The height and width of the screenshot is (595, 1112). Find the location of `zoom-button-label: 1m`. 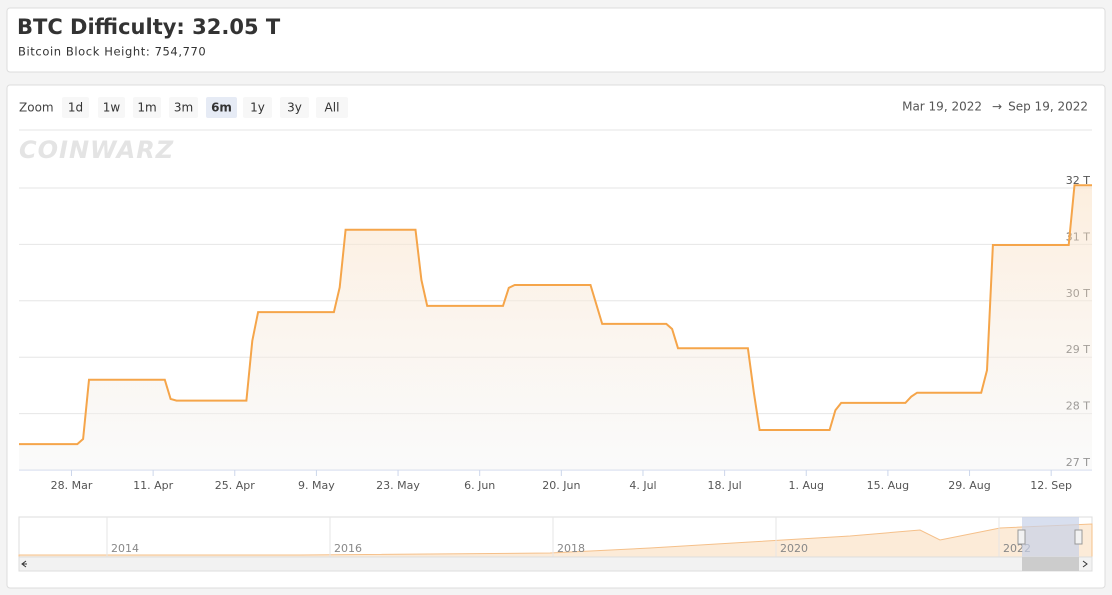

zoom-button-label: 1m is located at coordinates (146, 108).